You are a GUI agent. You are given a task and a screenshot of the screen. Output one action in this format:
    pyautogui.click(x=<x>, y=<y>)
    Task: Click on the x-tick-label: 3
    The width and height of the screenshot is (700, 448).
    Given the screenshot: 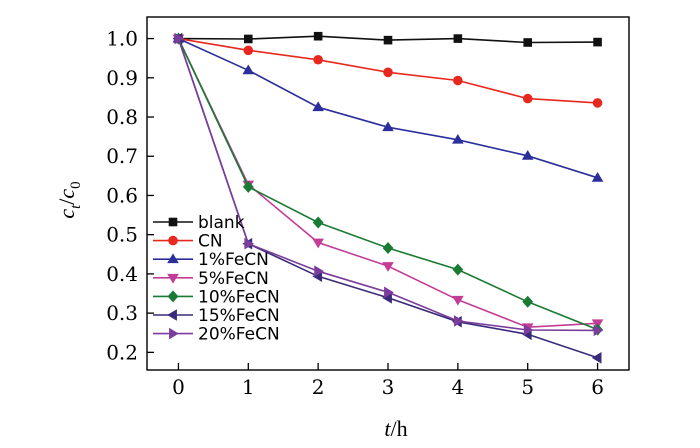 What is the action you would take?
    pyautogui.click(x=388, y=387)
    